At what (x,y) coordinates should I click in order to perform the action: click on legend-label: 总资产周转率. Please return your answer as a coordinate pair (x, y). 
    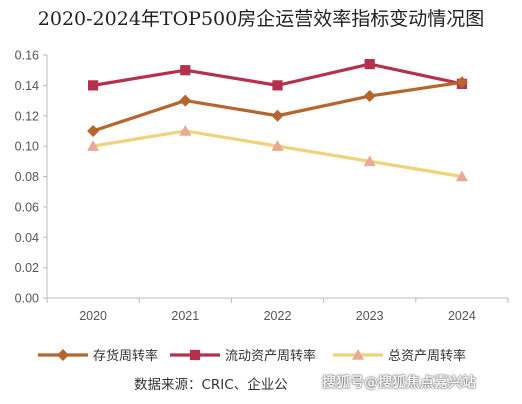
    Looking at the image, I should click on (427, 356).